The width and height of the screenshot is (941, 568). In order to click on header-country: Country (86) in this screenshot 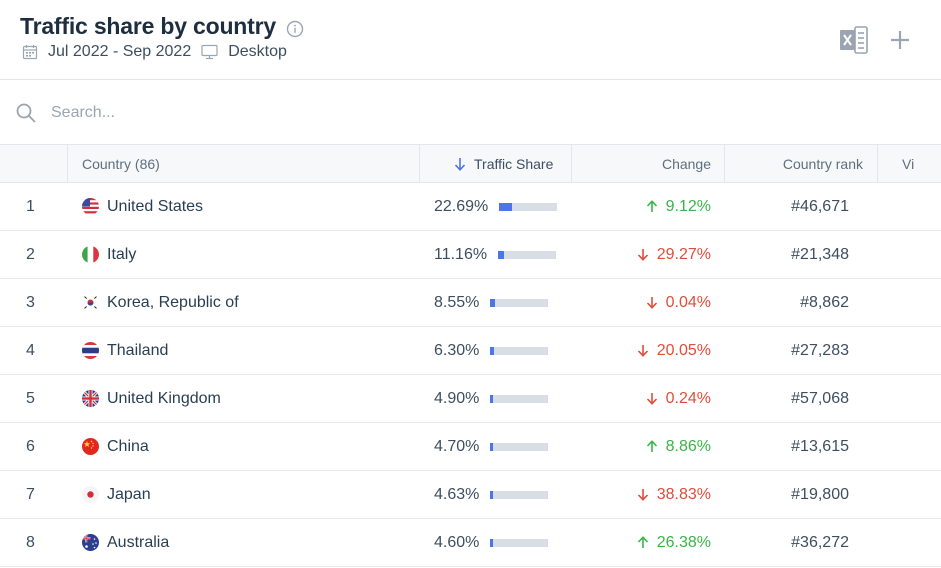, I will do `click(243, 164)`.